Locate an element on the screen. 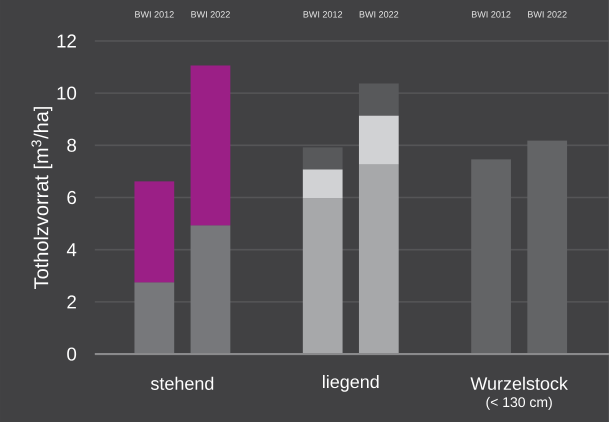 The width and height of the screenshot is (610, 422). text: (< 130 cm) is located at coordinates (519, 403).